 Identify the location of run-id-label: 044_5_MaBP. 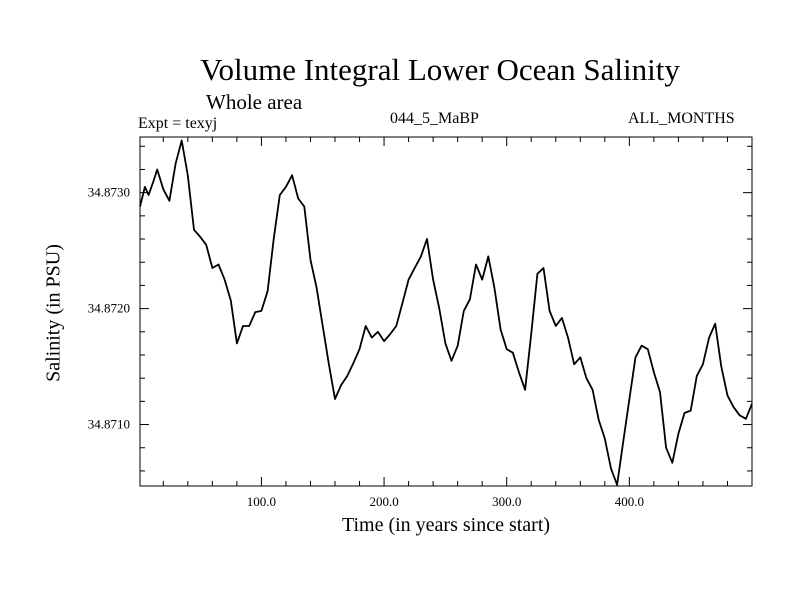
(434, 118).